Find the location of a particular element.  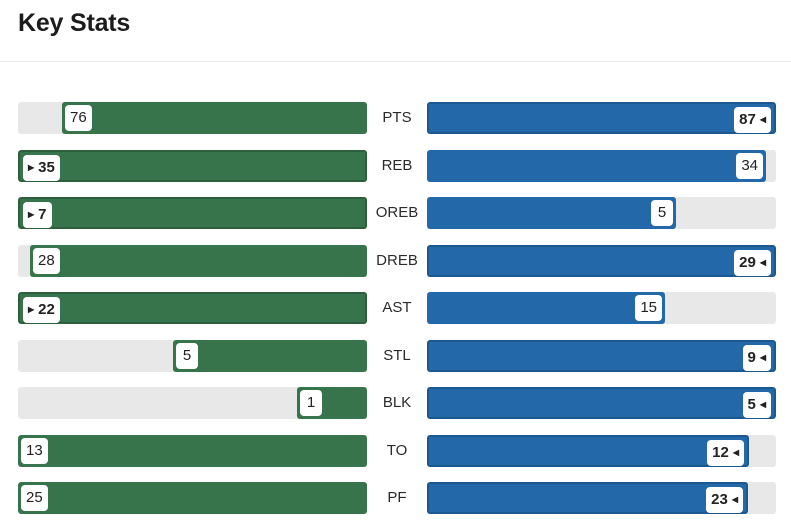

stat-row-reb: ▶ 35 34 REB is located at coordinates (395, 166).